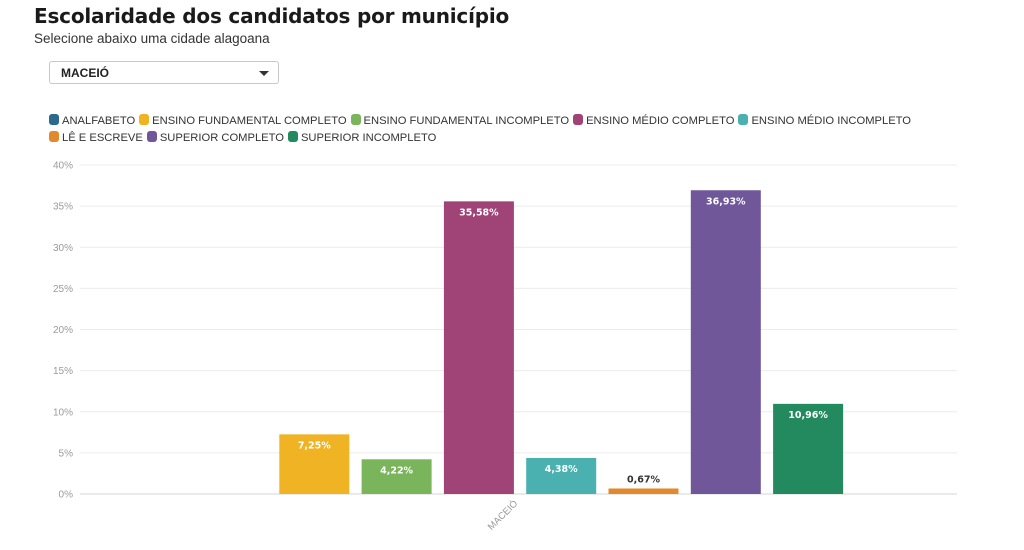  I want to click on chart-subtitle: Selecione abaixo uma cidade alagoana, so click(152, 38).